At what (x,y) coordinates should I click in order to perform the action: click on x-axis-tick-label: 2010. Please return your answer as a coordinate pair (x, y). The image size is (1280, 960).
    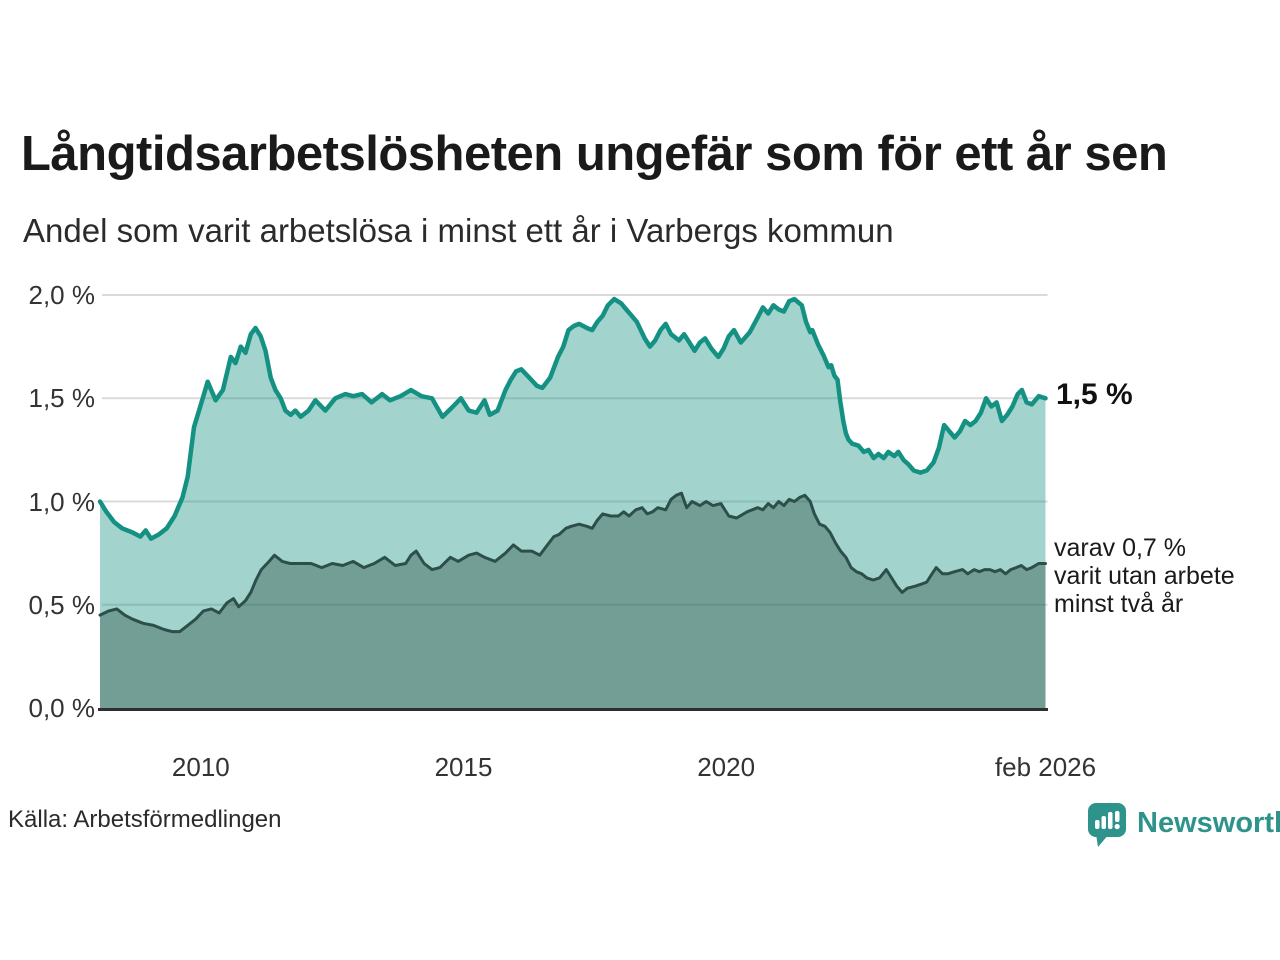
    Looking at the image, I should click on (200, 767).